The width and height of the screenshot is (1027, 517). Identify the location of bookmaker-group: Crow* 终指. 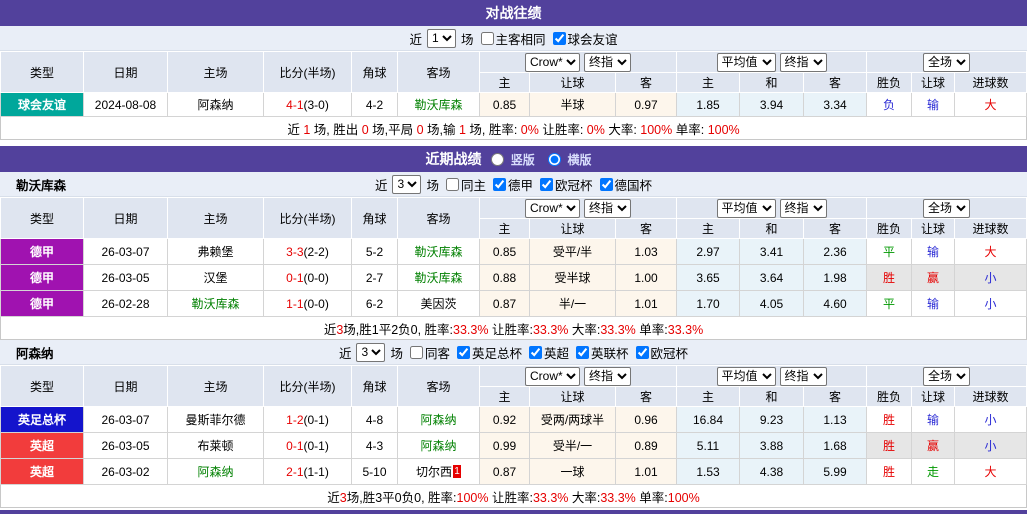
(578, 376).